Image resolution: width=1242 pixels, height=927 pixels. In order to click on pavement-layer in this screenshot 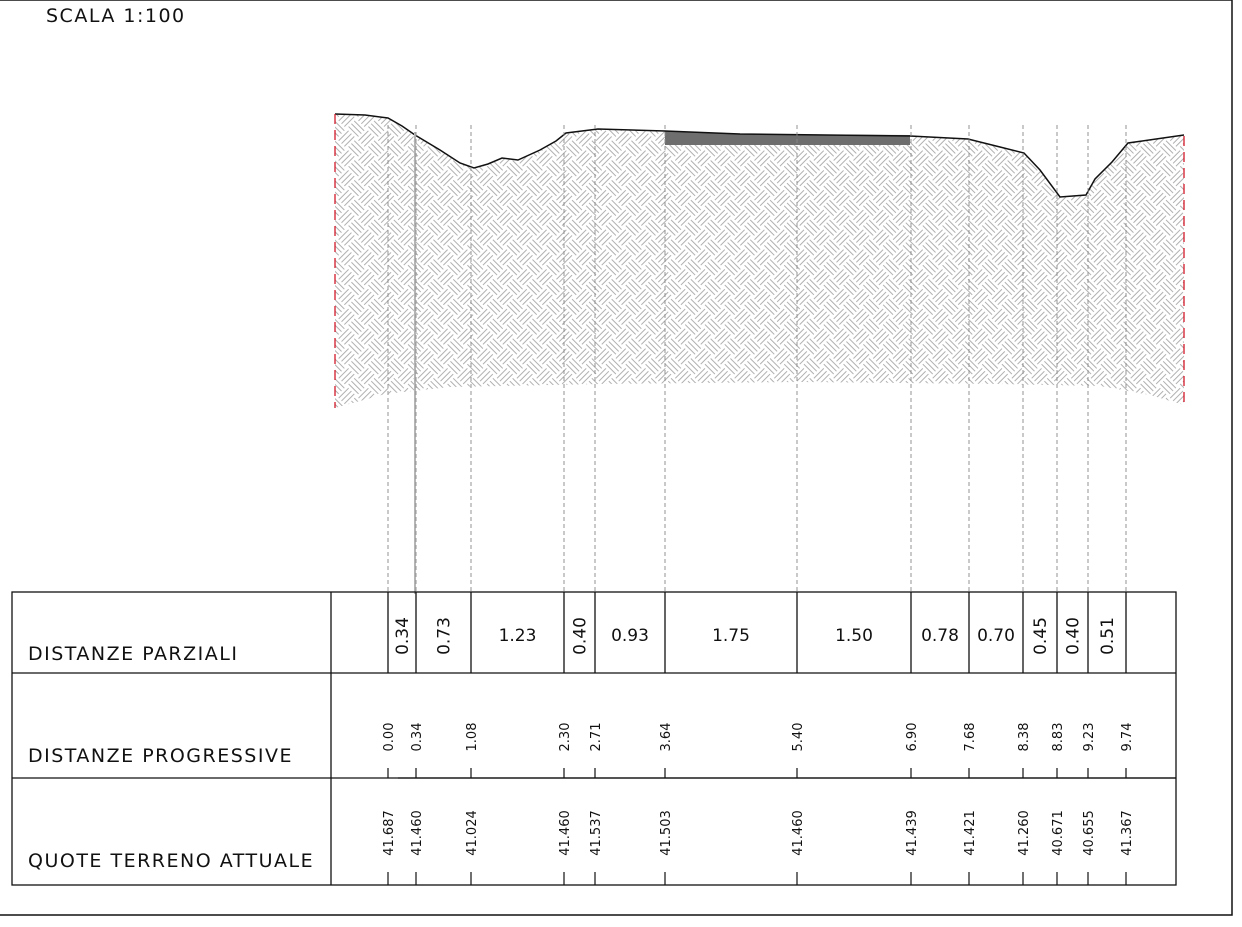, I will do `click(787, 138)`.